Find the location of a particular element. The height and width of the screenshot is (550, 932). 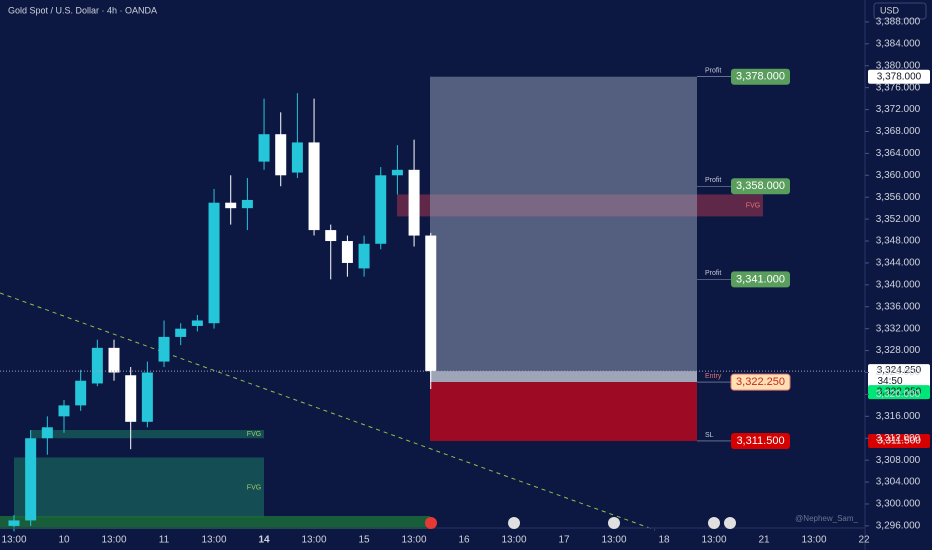

x-tick-label: 11 is located at coordinates (164, 540).